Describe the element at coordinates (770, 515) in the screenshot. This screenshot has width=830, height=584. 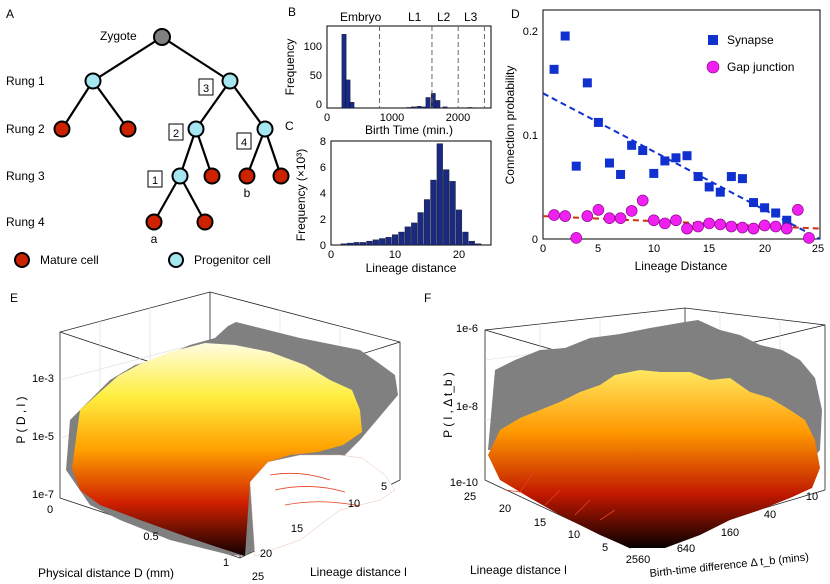
I see `y-tick-label-f: 40` at that location.